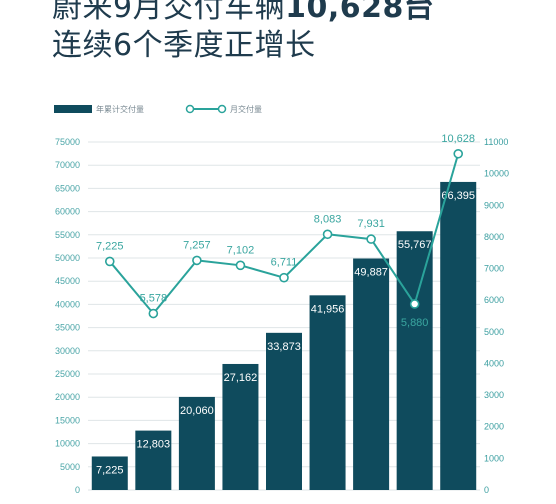 The image size is (556, 504). I want to click on y-right-tick-label: 7000, so click(494, 269).